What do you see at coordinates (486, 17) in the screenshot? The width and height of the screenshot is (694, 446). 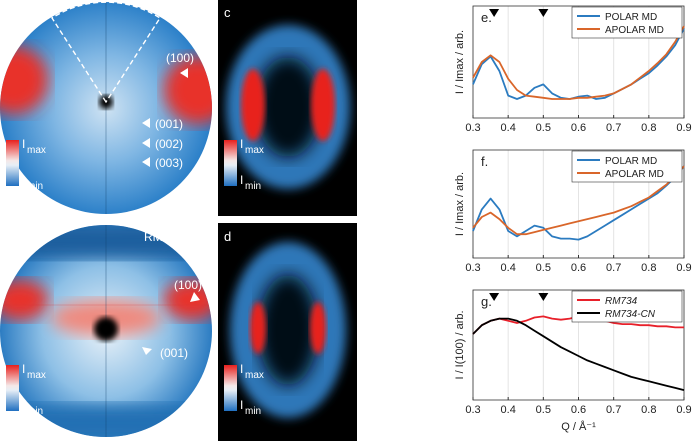 I see `panel-label: e.` at bounding box center [486, 17].